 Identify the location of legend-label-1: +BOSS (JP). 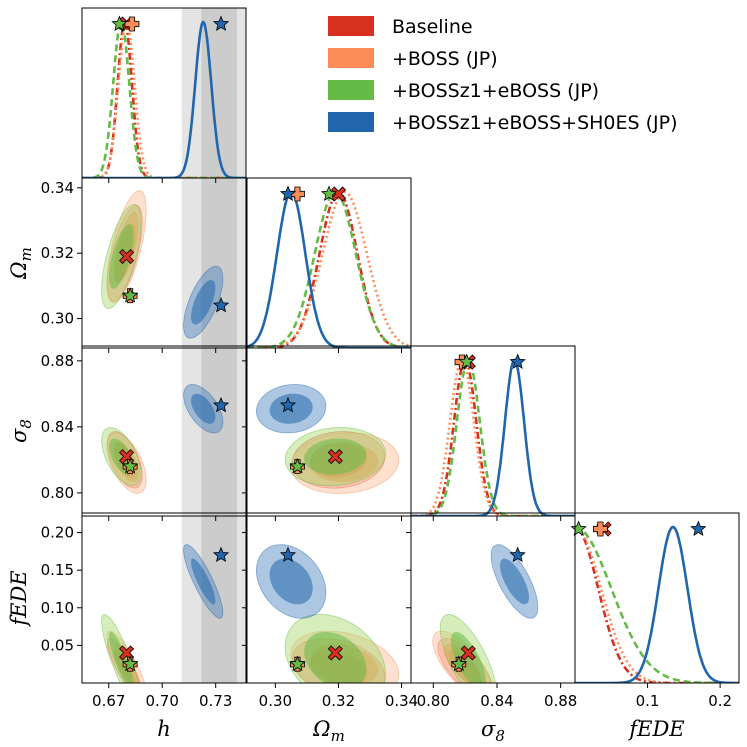
(445, 59).